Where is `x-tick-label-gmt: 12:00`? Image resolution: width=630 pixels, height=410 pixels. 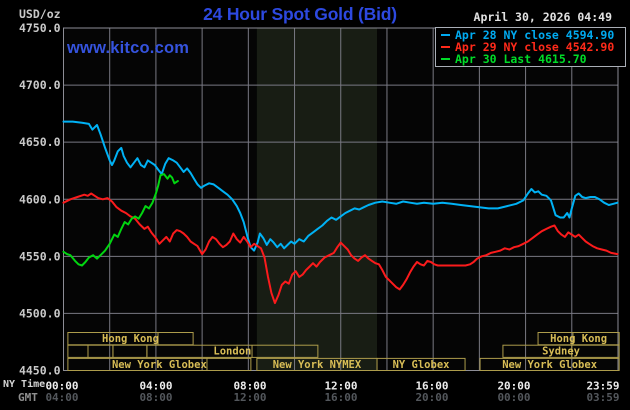
x-tick-label-gmt: 12:00 is located at coordinates (249, 397).